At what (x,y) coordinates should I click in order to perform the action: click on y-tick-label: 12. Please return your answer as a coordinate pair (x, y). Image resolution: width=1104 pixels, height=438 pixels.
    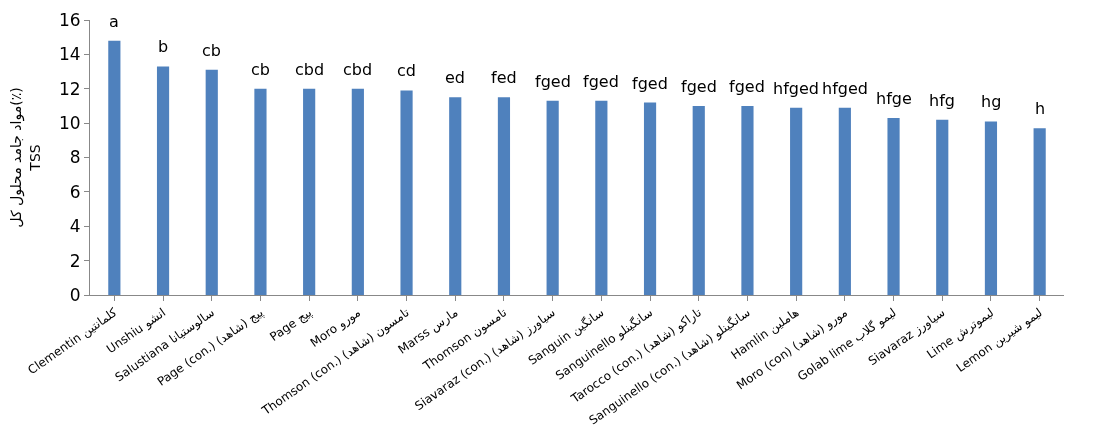
    Looking at the image, I should click on (69, 88).